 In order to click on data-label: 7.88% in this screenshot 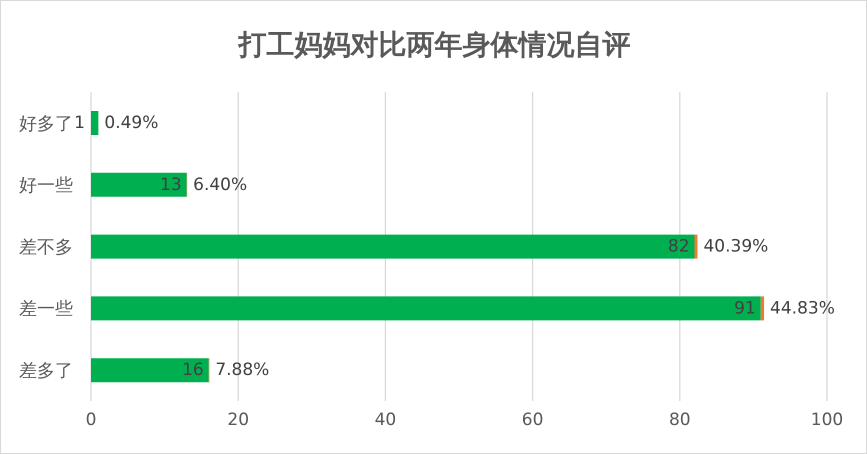, I will do `click(242, 370)`.